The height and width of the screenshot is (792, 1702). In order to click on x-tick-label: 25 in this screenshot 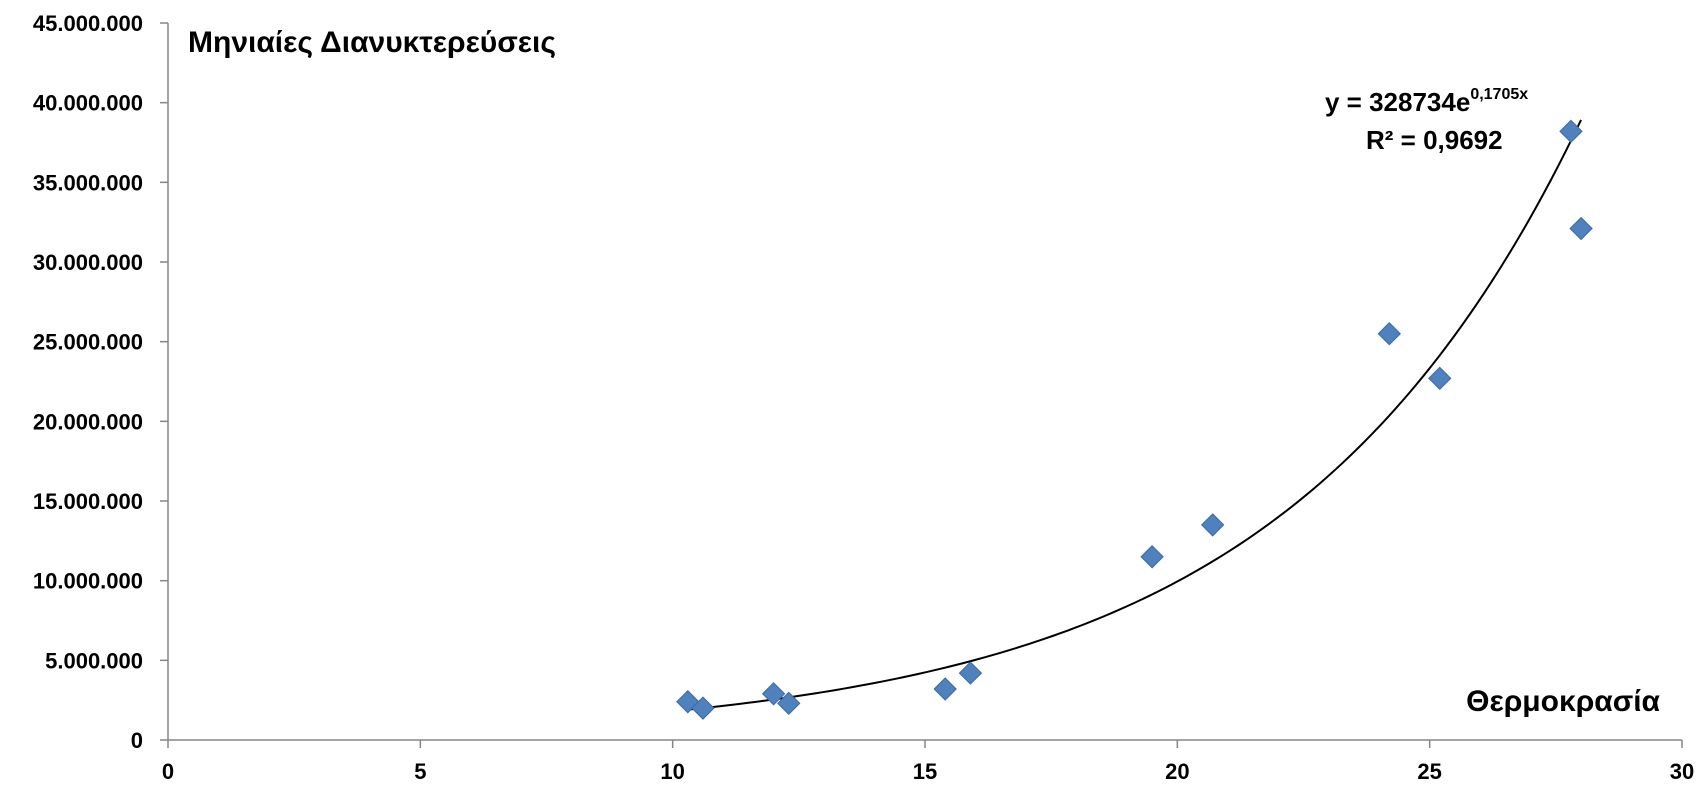, I will do `click(1429, 771)`.